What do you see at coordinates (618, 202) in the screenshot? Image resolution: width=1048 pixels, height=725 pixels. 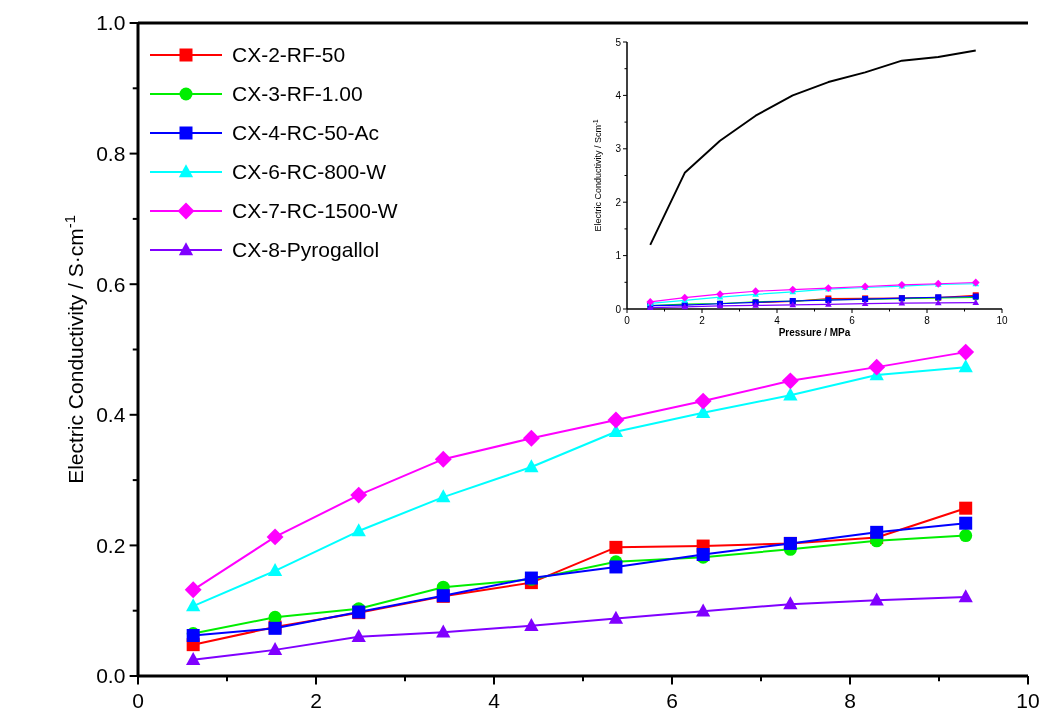 I see `y-tick-label: 2` at bounding box center [618, 202].